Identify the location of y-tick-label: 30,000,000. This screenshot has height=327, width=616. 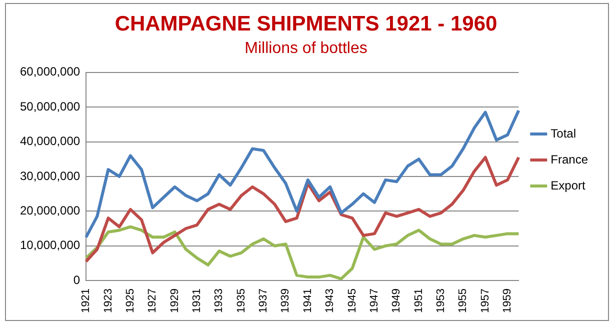
(50, 175).